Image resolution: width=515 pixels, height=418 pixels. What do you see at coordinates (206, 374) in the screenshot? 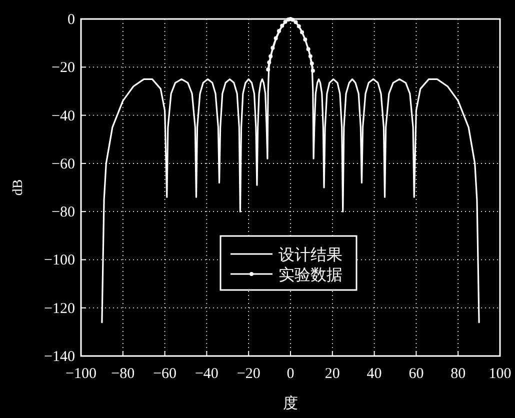
I see `x-tick-label: −40` at bounding box center [206, 374].